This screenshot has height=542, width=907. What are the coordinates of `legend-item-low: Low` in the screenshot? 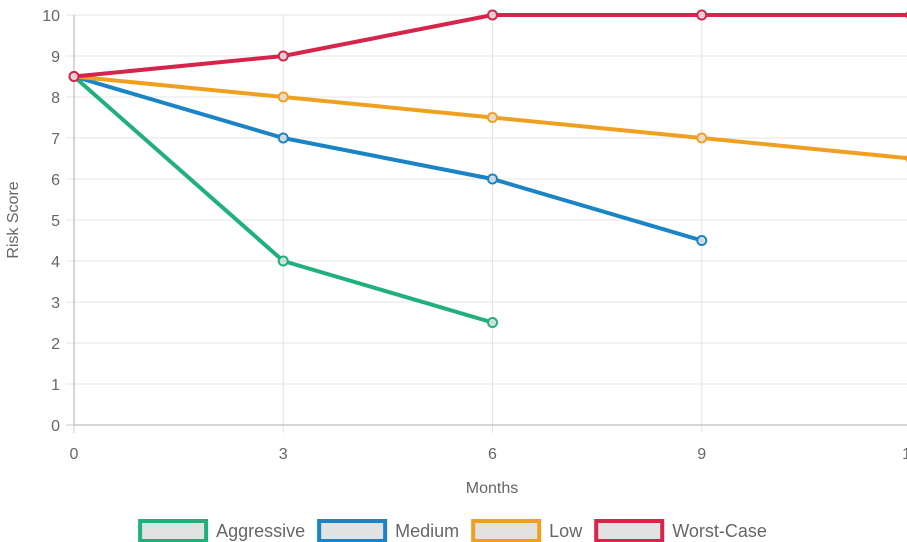 It's located at (527, 530).